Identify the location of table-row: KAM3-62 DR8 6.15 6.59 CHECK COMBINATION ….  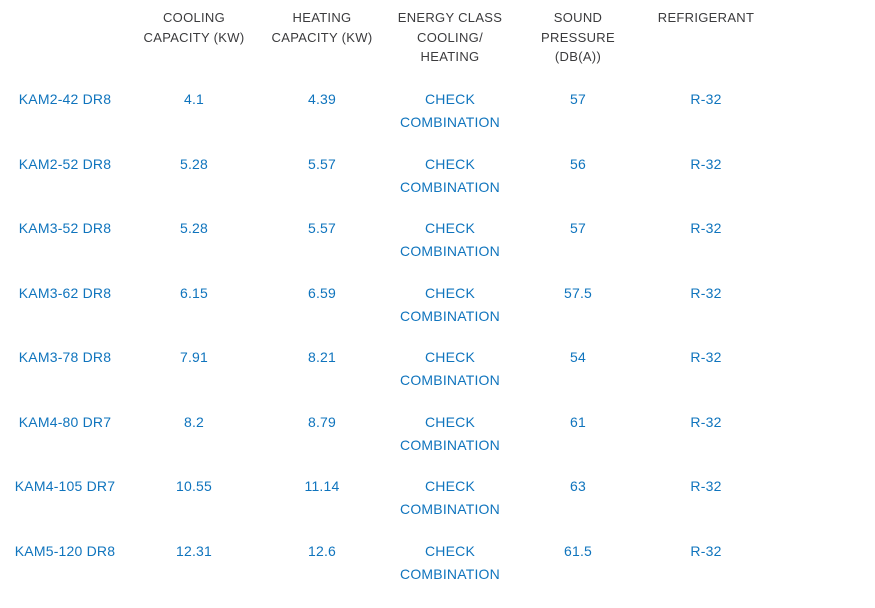
(385, 295).